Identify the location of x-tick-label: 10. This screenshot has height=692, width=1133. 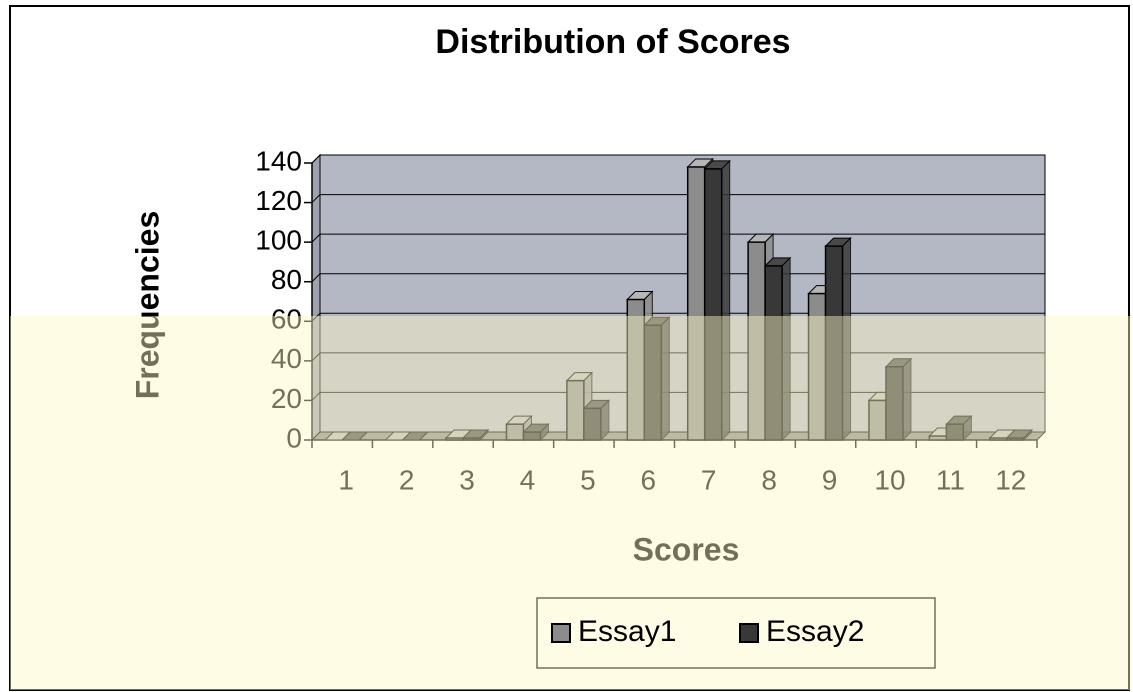
(889, 479).